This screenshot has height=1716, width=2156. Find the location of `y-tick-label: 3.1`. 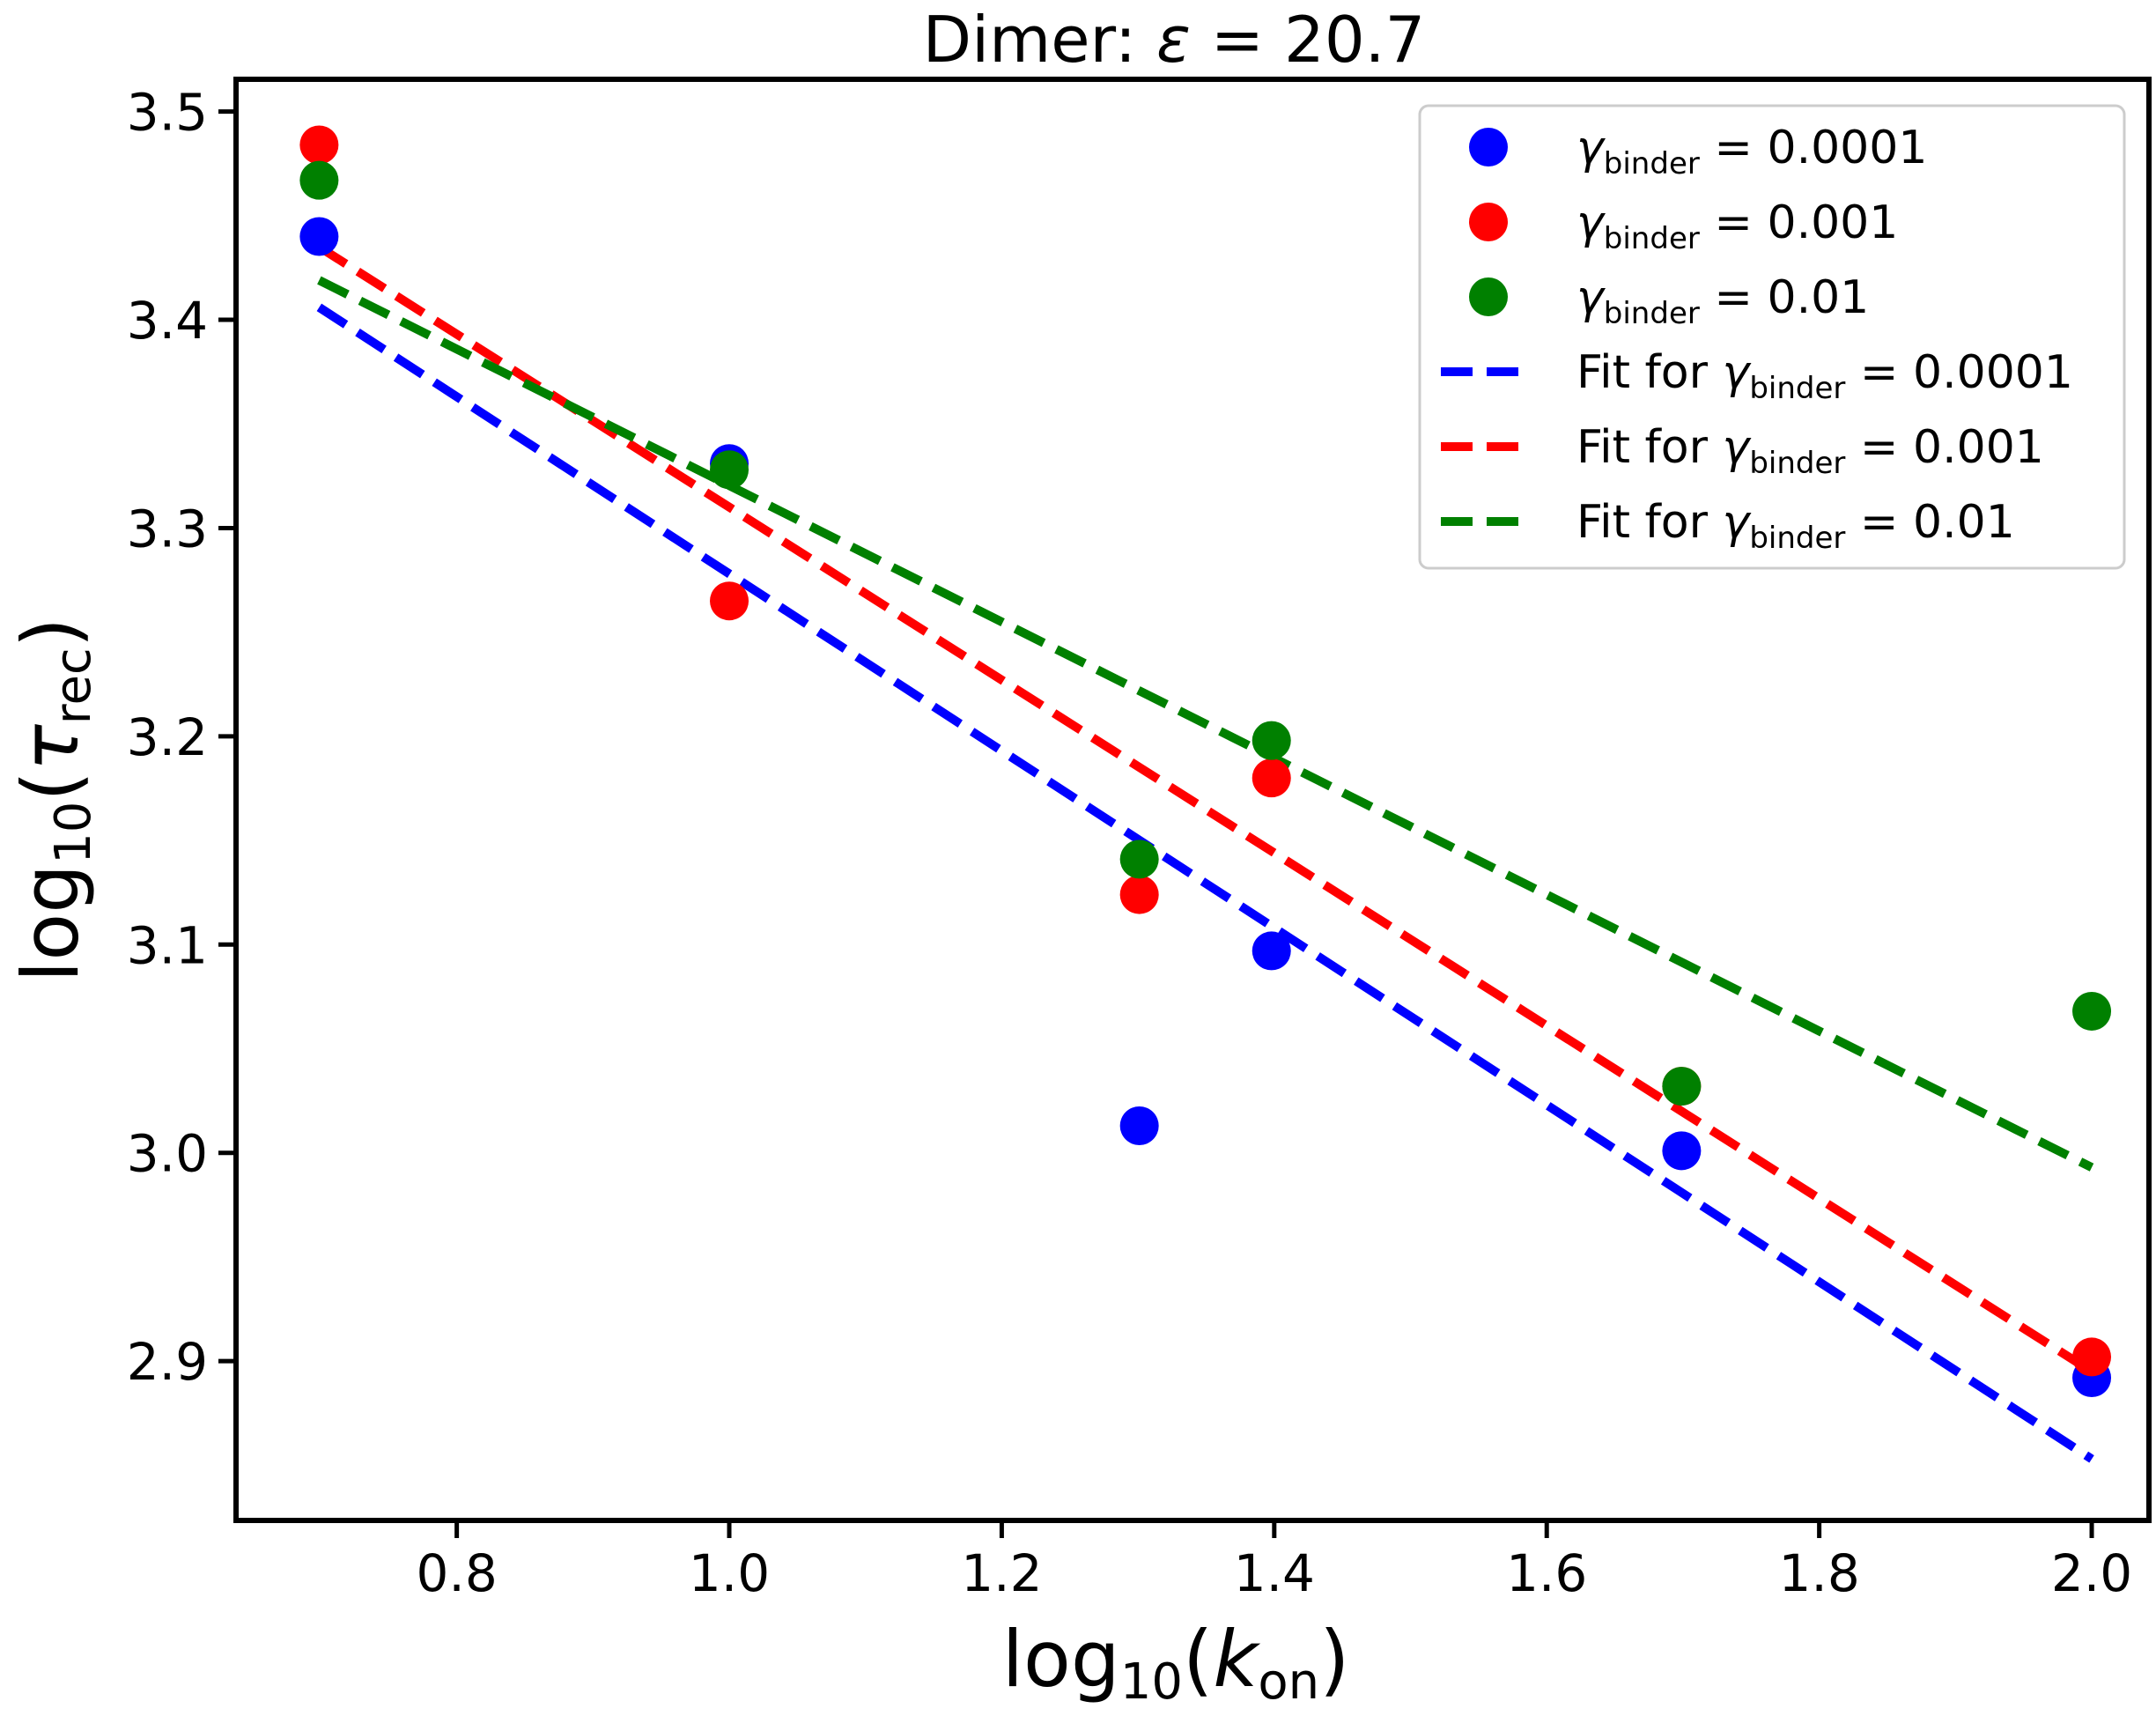

y-tick-label: 3.1 is located at coordinates (167, 945).